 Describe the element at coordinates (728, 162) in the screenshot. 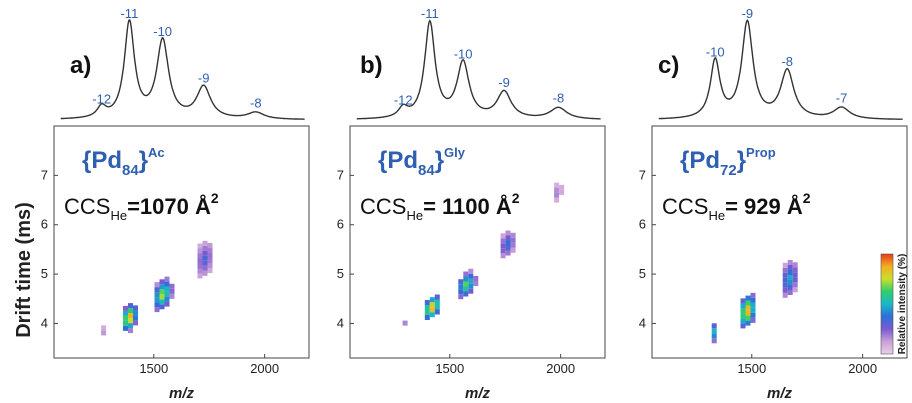

I see `cluster-formula: {Pd72}Prop` at that location.